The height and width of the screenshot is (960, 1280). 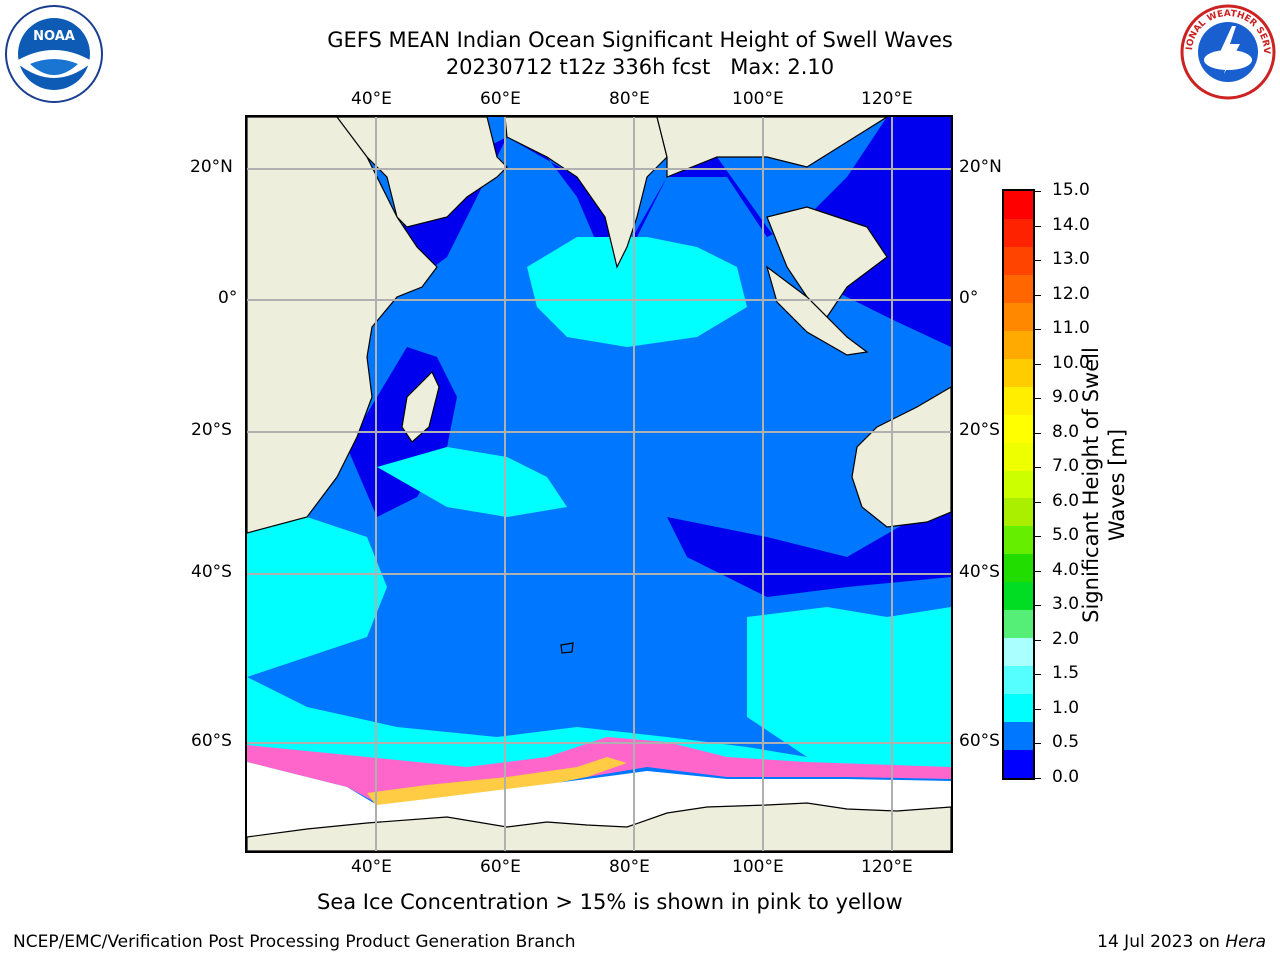 What do you see at coordinates (979, 572) in the screenshot?
I see `lat-label-right-40s: 40°S` at bounding box center [979, 572].